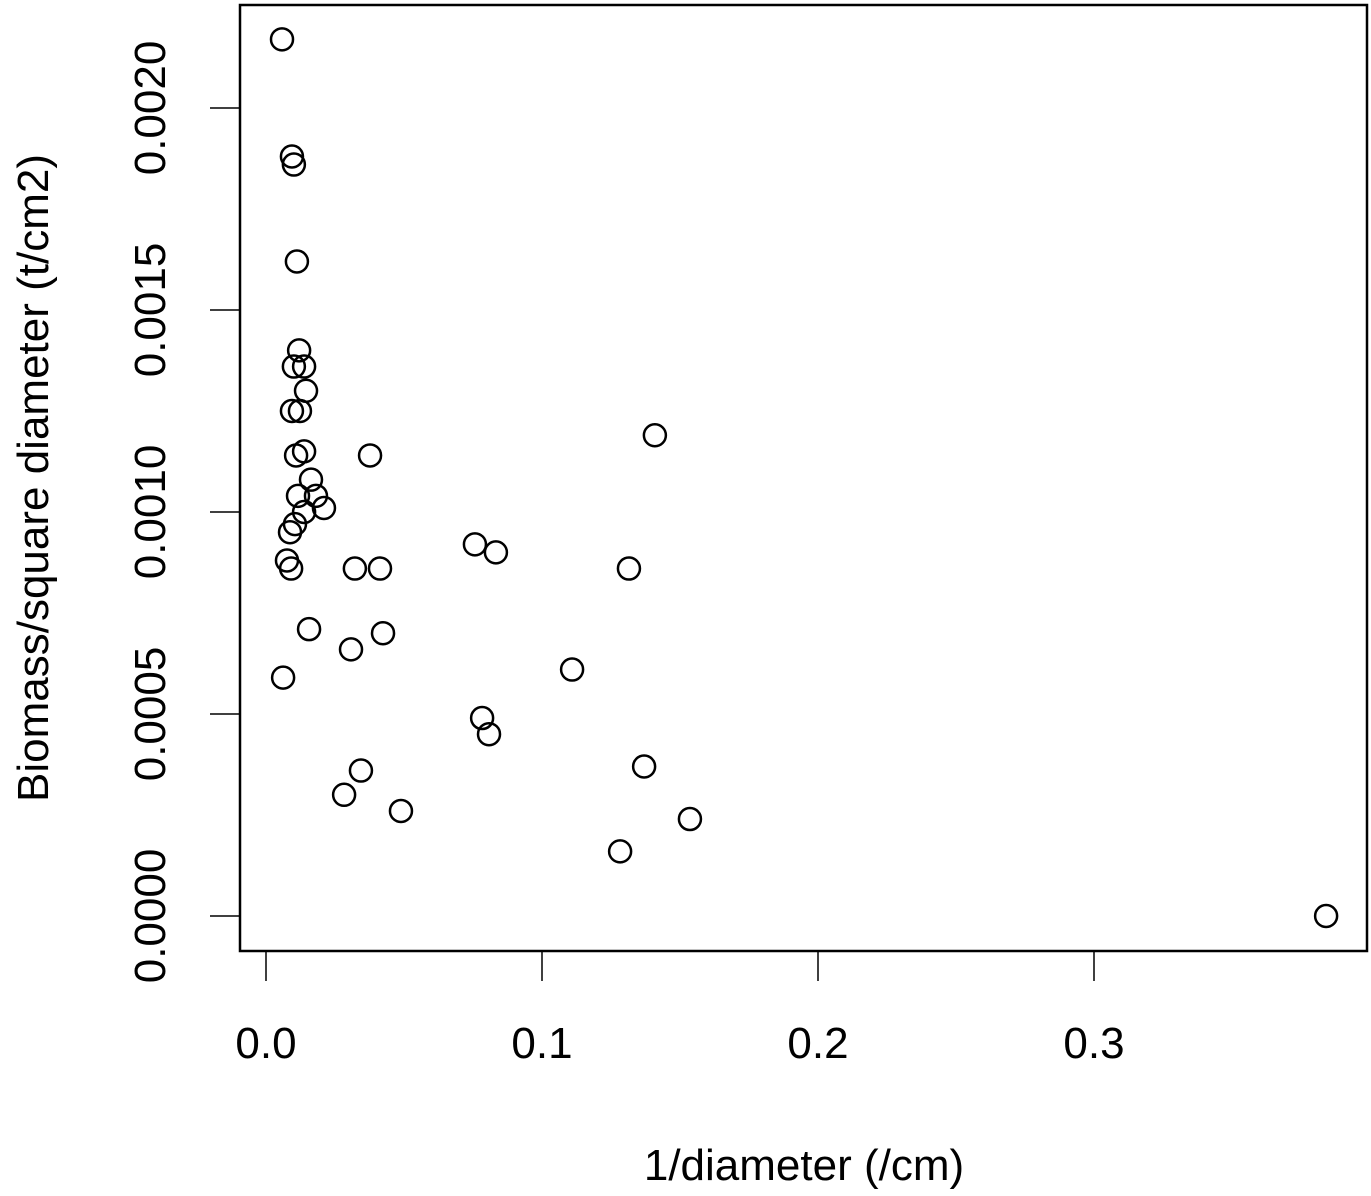  Describe the element at coordinates (150, 310) in the screenshot. I see `y-tick-label: 0.0015` at that location.